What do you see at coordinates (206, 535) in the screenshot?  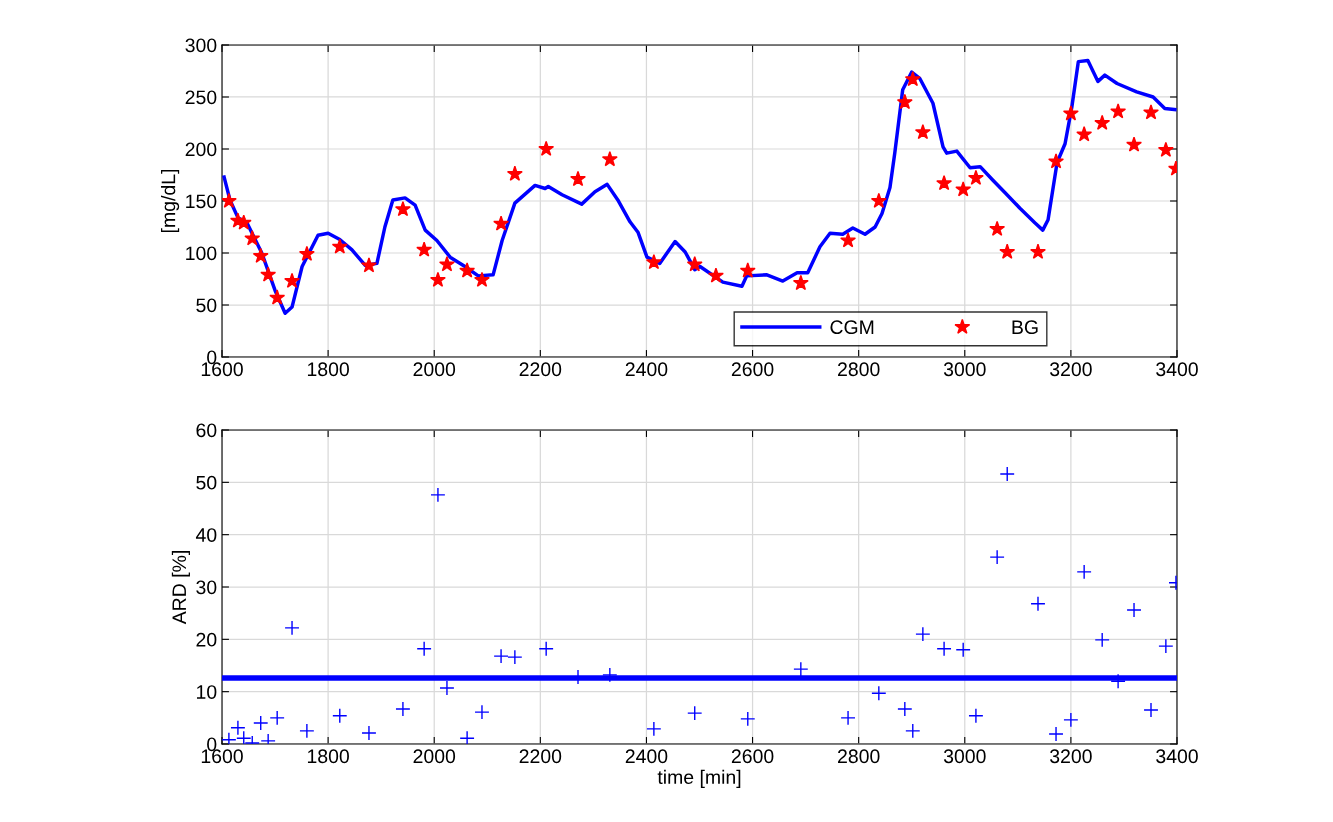 I see `y-tick-label: 40` at bounding box center [206, 535].